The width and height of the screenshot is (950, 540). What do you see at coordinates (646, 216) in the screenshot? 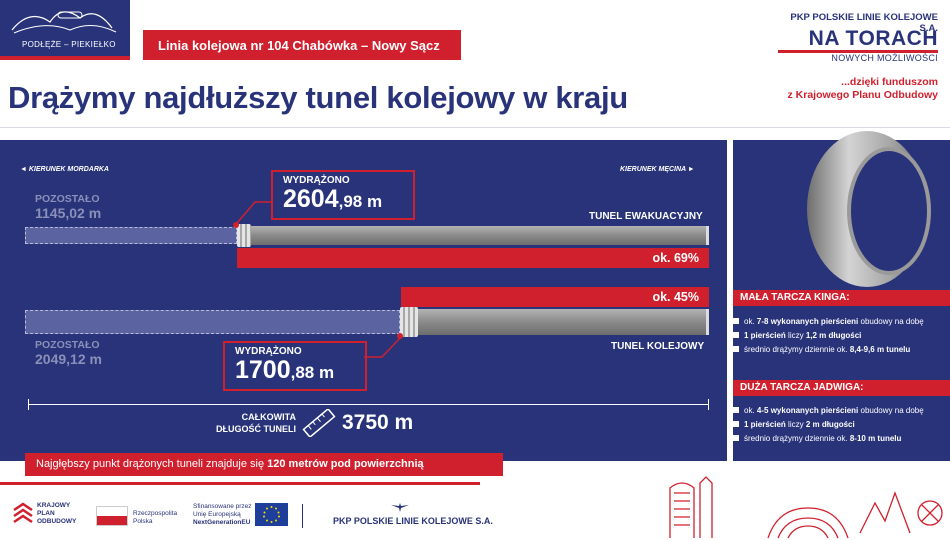
I see `tunnel1-name: TUNEL EWAKUACYJNY` at bounding box center [646, 216].